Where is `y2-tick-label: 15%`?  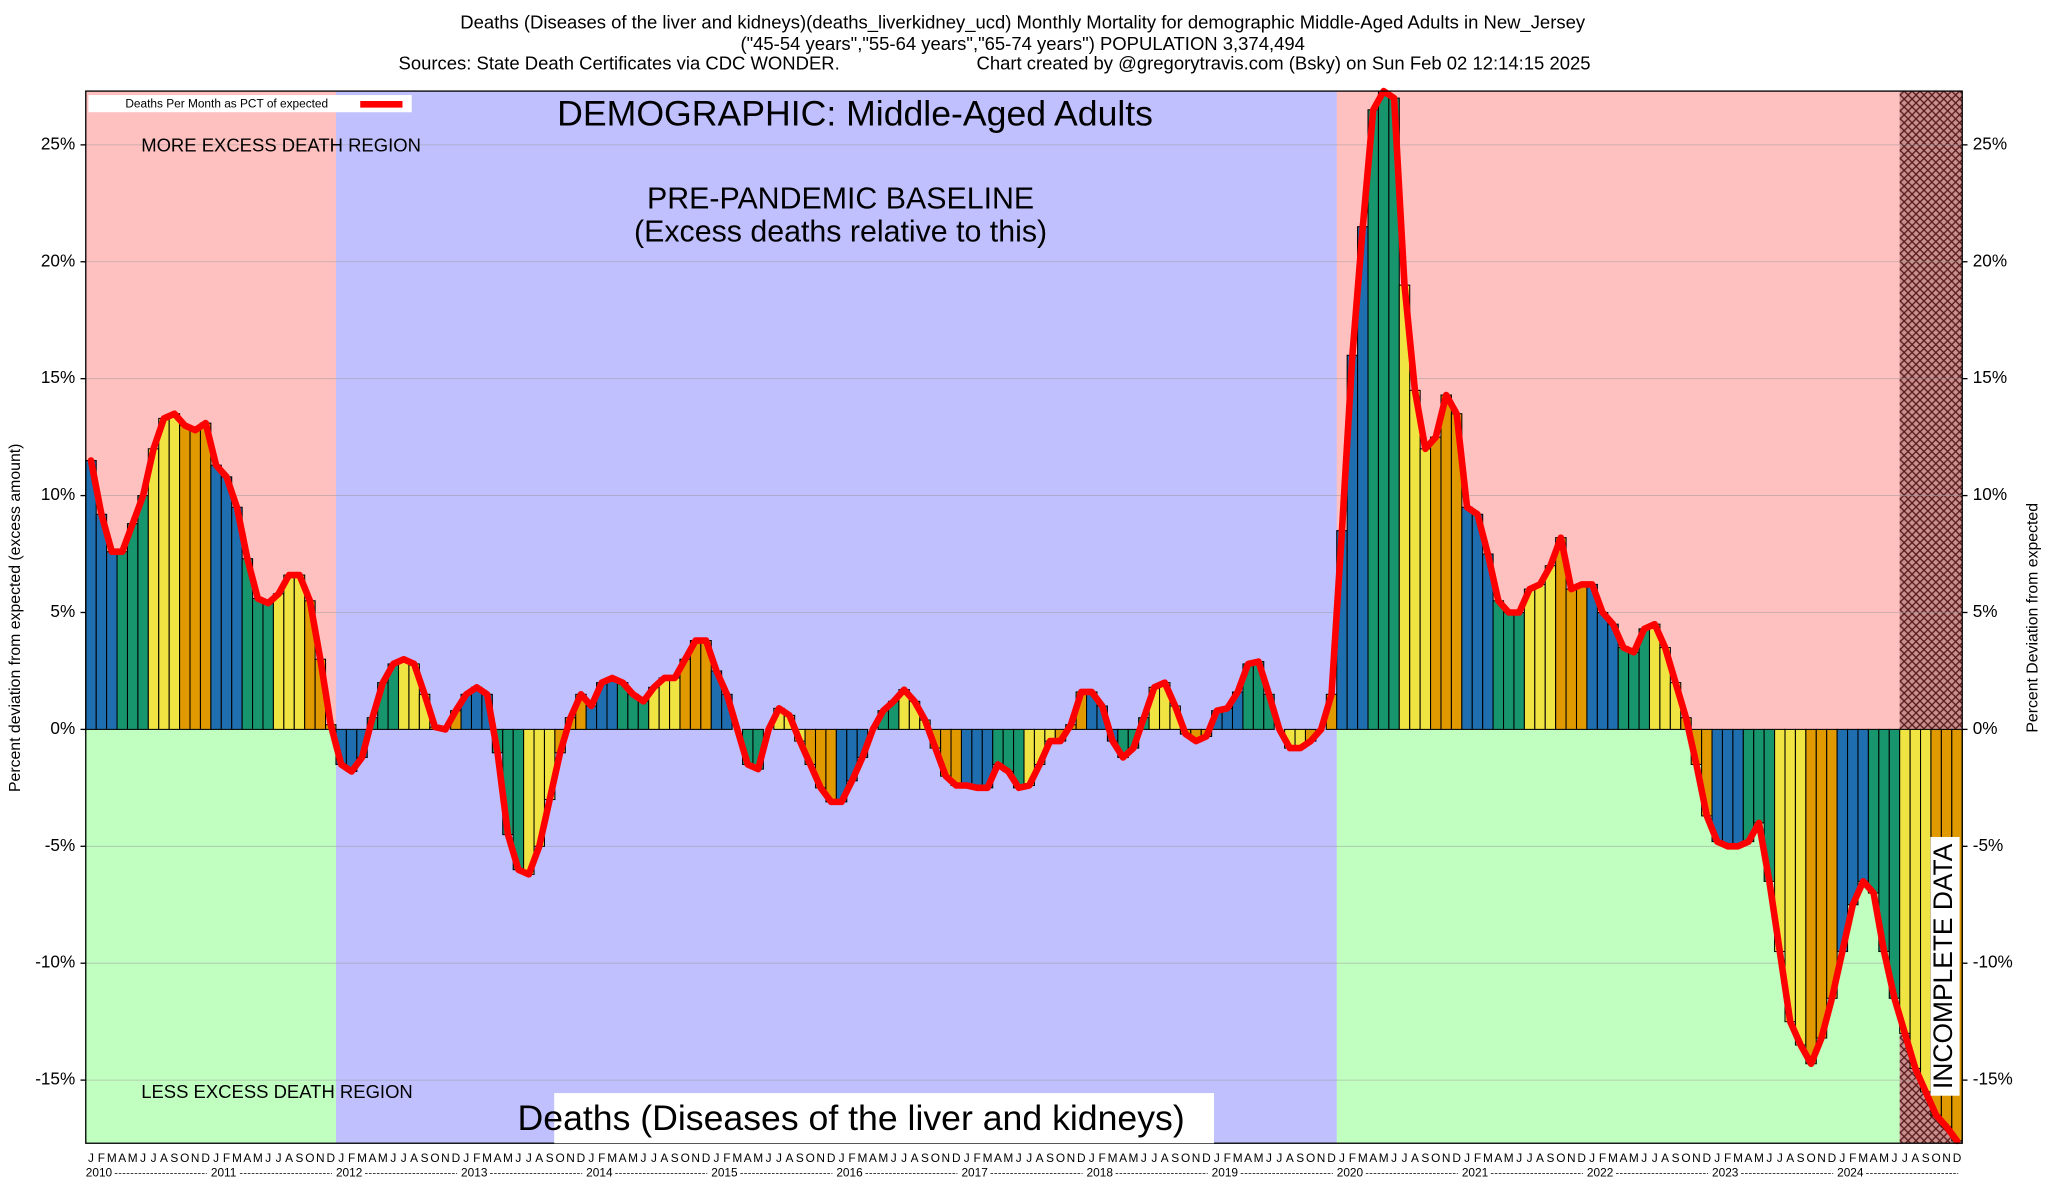 y2-tick-label: 15% is located at coordinates (1990, 377).